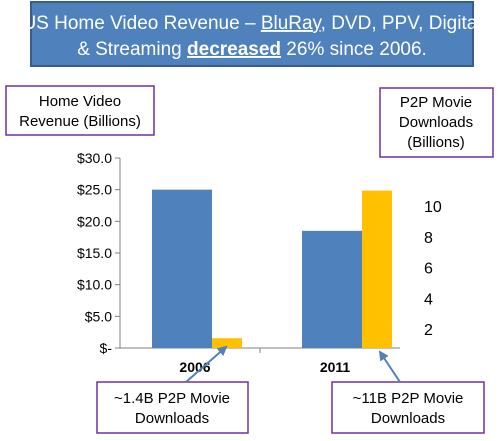  I want to click on title-background, so click(252, 34).